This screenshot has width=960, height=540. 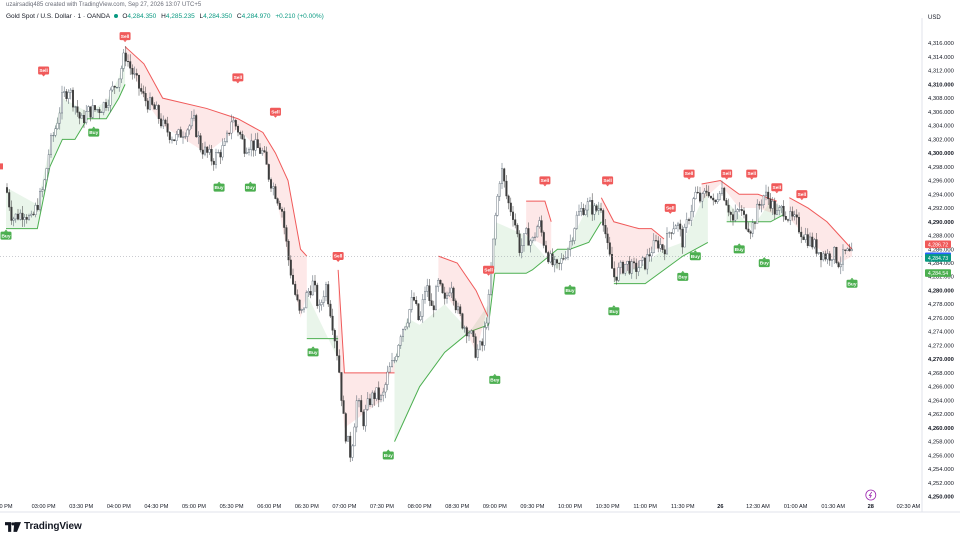 What do you see at coordinates (934, 18) in the screenshot?
I see `currency-label: USD` at bounding box center [934, 18].